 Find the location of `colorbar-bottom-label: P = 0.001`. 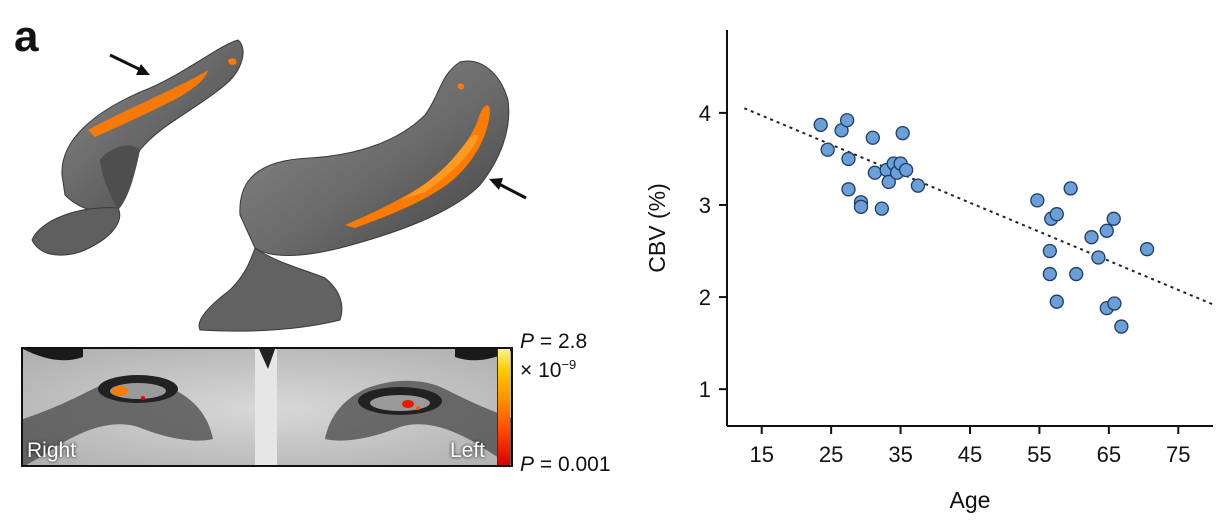

colorbar-bottom-label: P = 0.001 is located at coordinates (565, 464).